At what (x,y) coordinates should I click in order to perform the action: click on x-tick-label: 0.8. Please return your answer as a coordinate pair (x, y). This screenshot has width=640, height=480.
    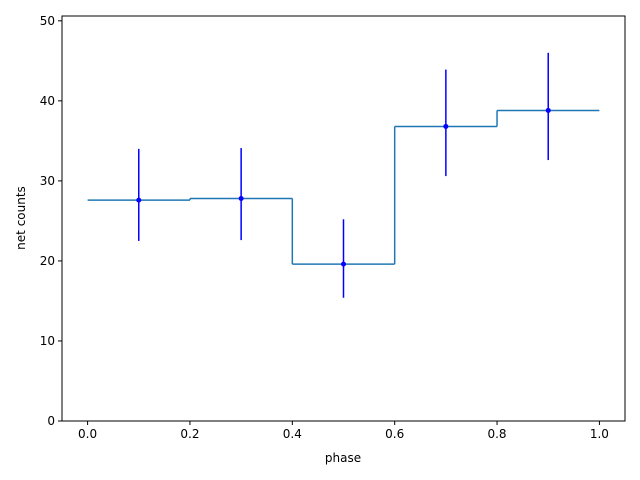
    Looking at the image, I should click on (496, 434).